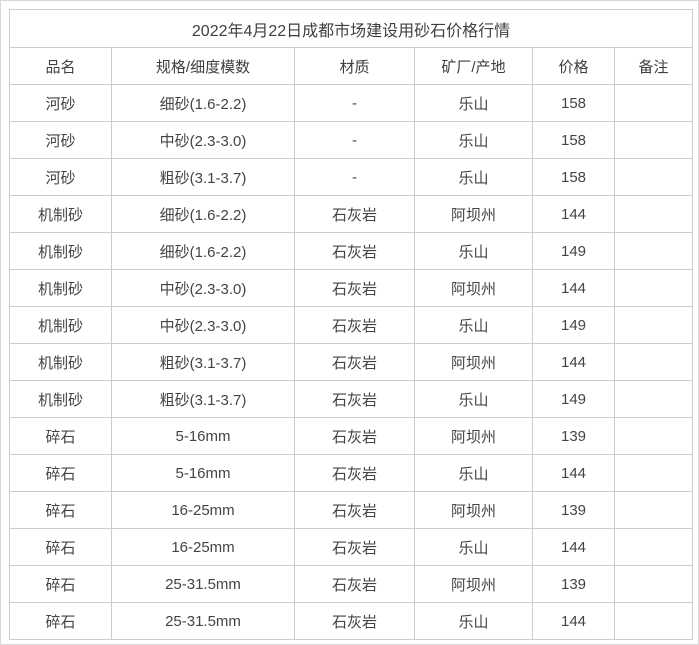 This screenshot has height=645, width=699. I want to click on table-row: 碎石 5-16mm 石灰岩 乐山 144, so click(351, 473).